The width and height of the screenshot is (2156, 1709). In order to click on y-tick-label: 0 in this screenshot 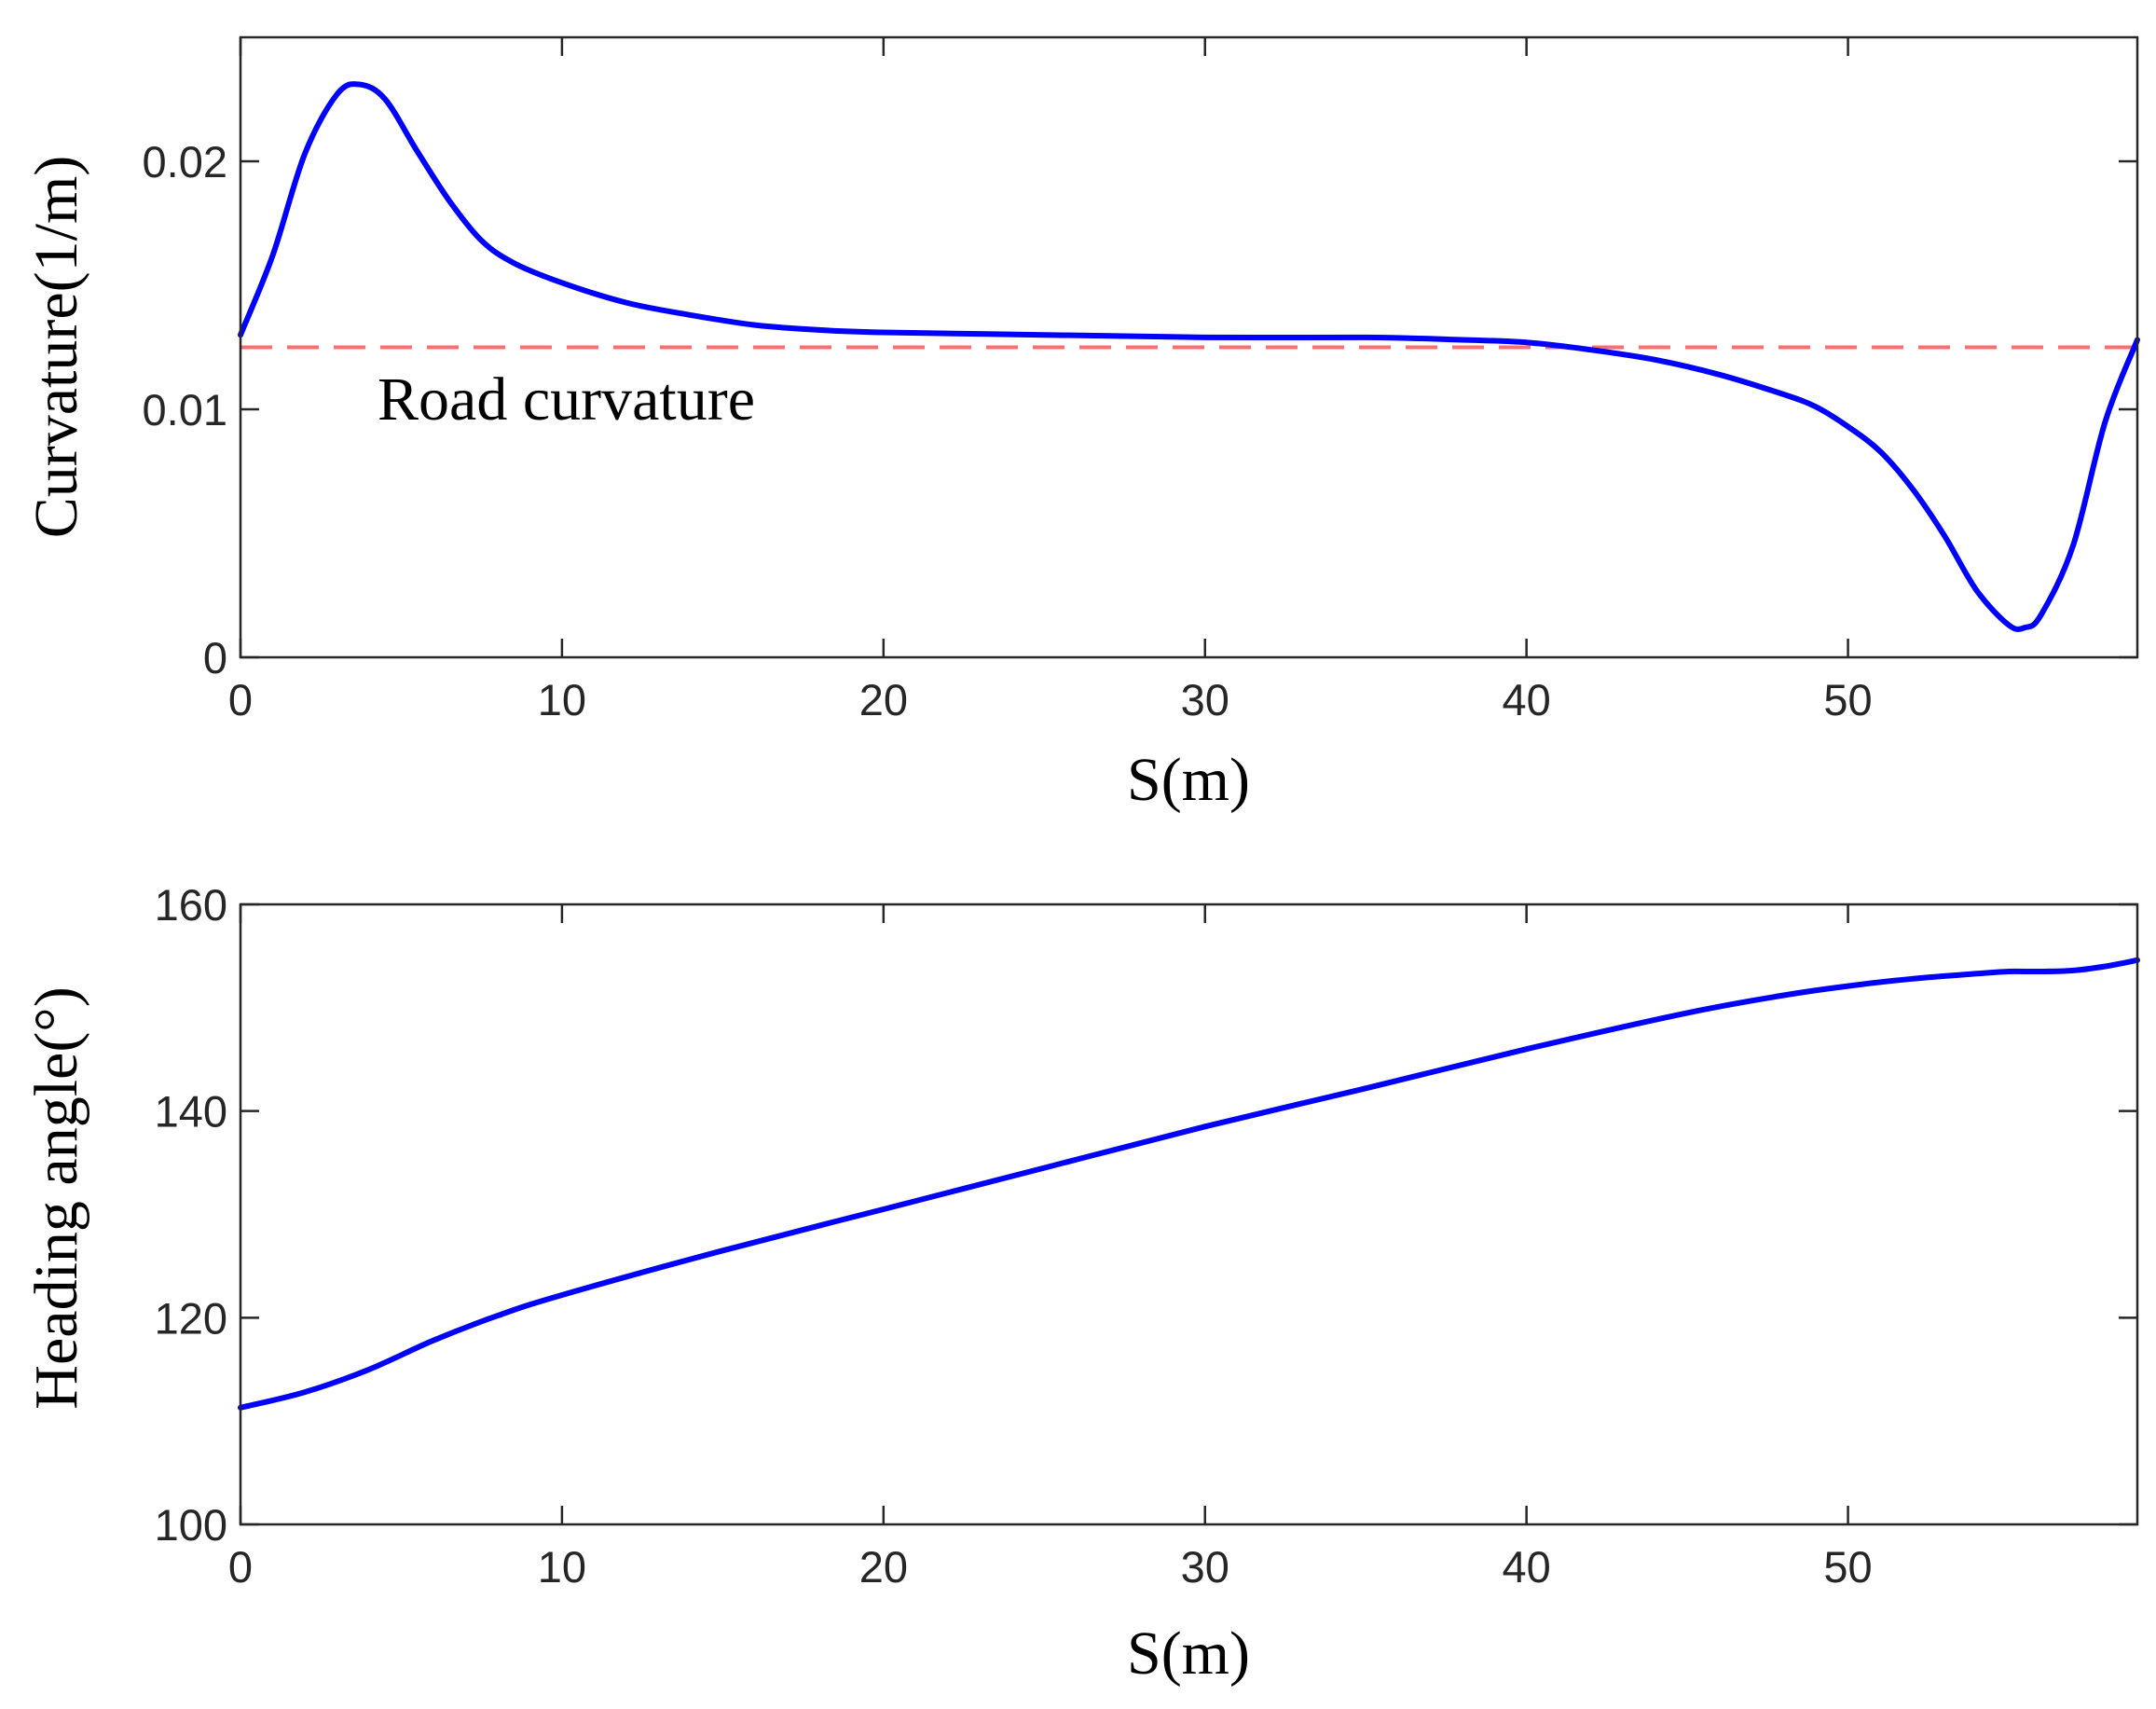, I will do `click(215, 657)`.